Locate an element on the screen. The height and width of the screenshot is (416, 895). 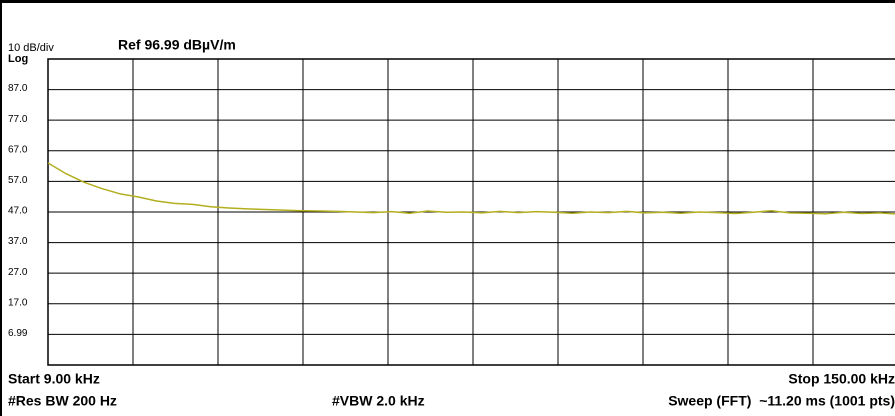
y-tick-label: 77.0 is located at coordinates (18, 119).